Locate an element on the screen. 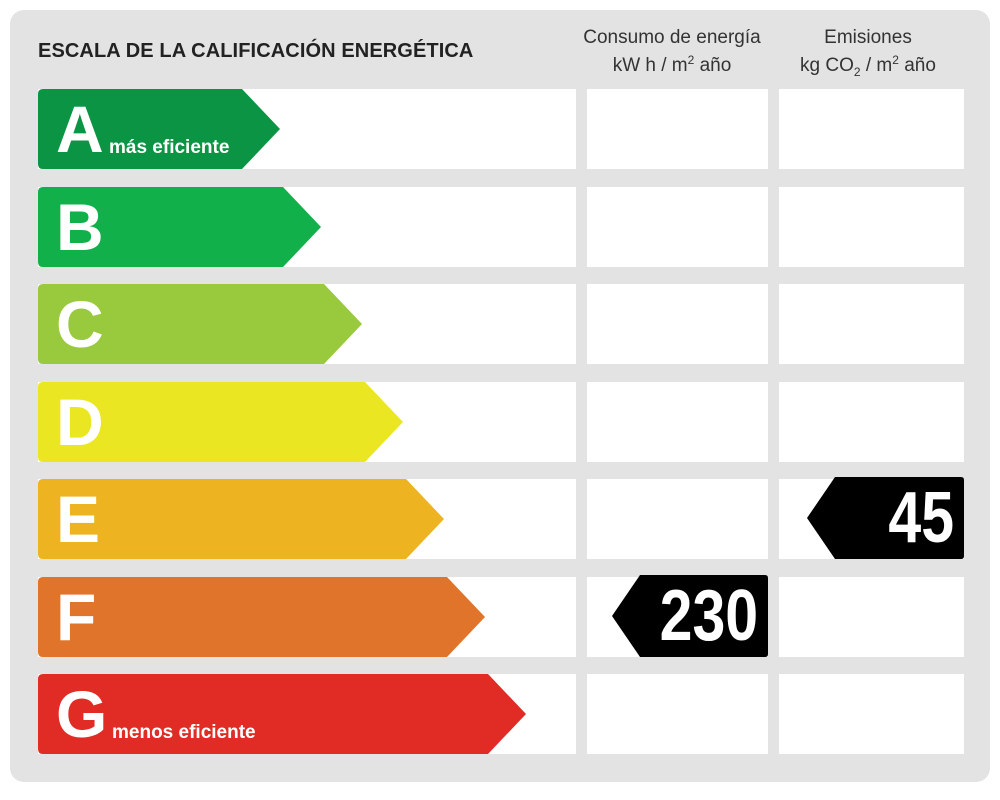 The height and width of the screenshot is (800, 1000). emissions-marker-arrow is located at coordinates (885, 518).